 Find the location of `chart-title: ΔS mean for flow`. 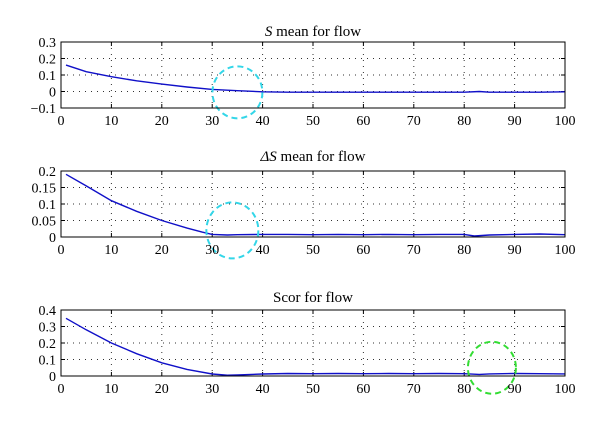

chart-title: ΔS mean for flow is located at coordinates (312, 157).